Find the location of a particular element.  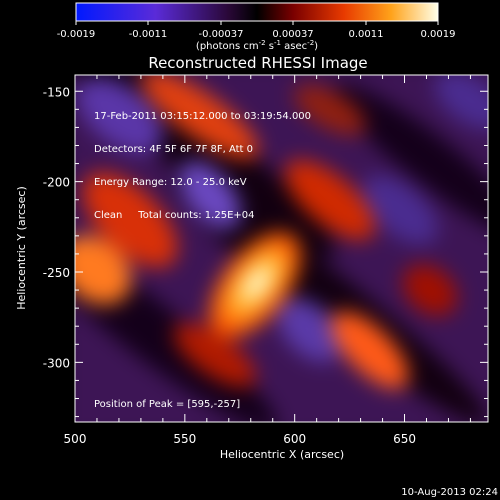

x-tick-label: 500 is located at coordinates (75, 439).